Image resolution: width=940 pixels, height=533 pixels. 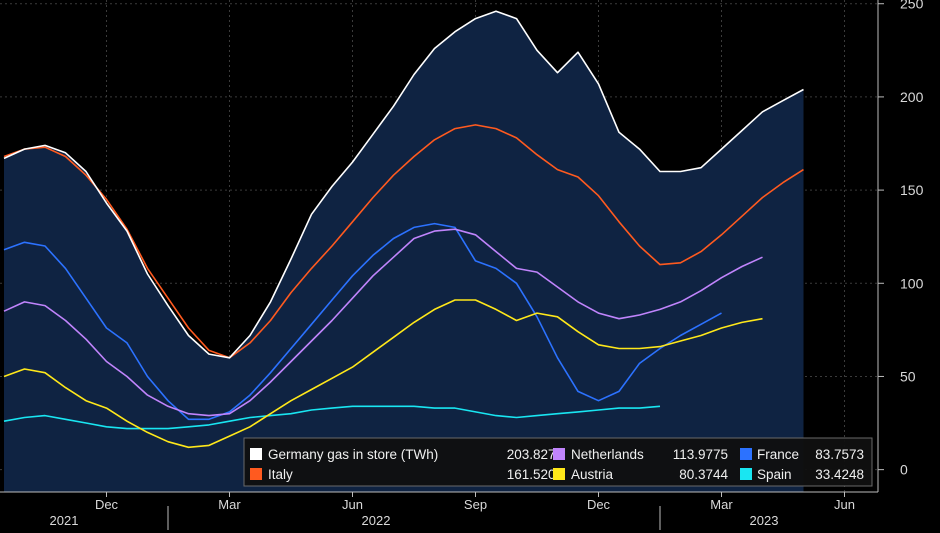 What do you see at coordinates (535, 474) in the screenshot?
I see `legend-value: 161.5203` at bounding box center [535, 474].